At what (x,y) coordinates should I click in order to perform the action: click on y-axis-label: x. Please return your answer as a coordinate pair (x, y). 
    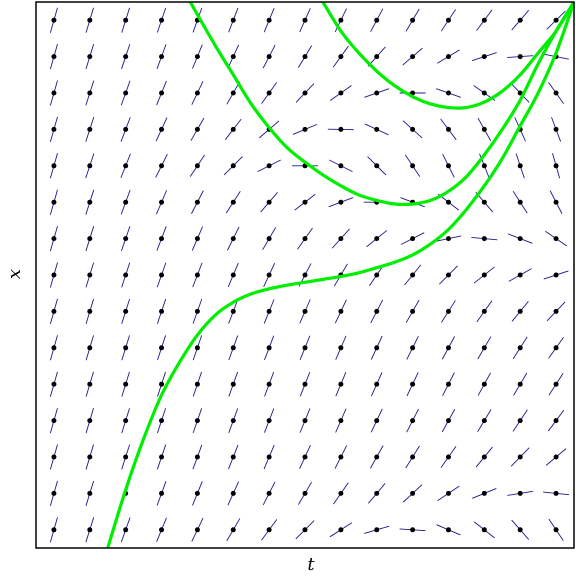
    Looking at the image, I should click on (14, 274).